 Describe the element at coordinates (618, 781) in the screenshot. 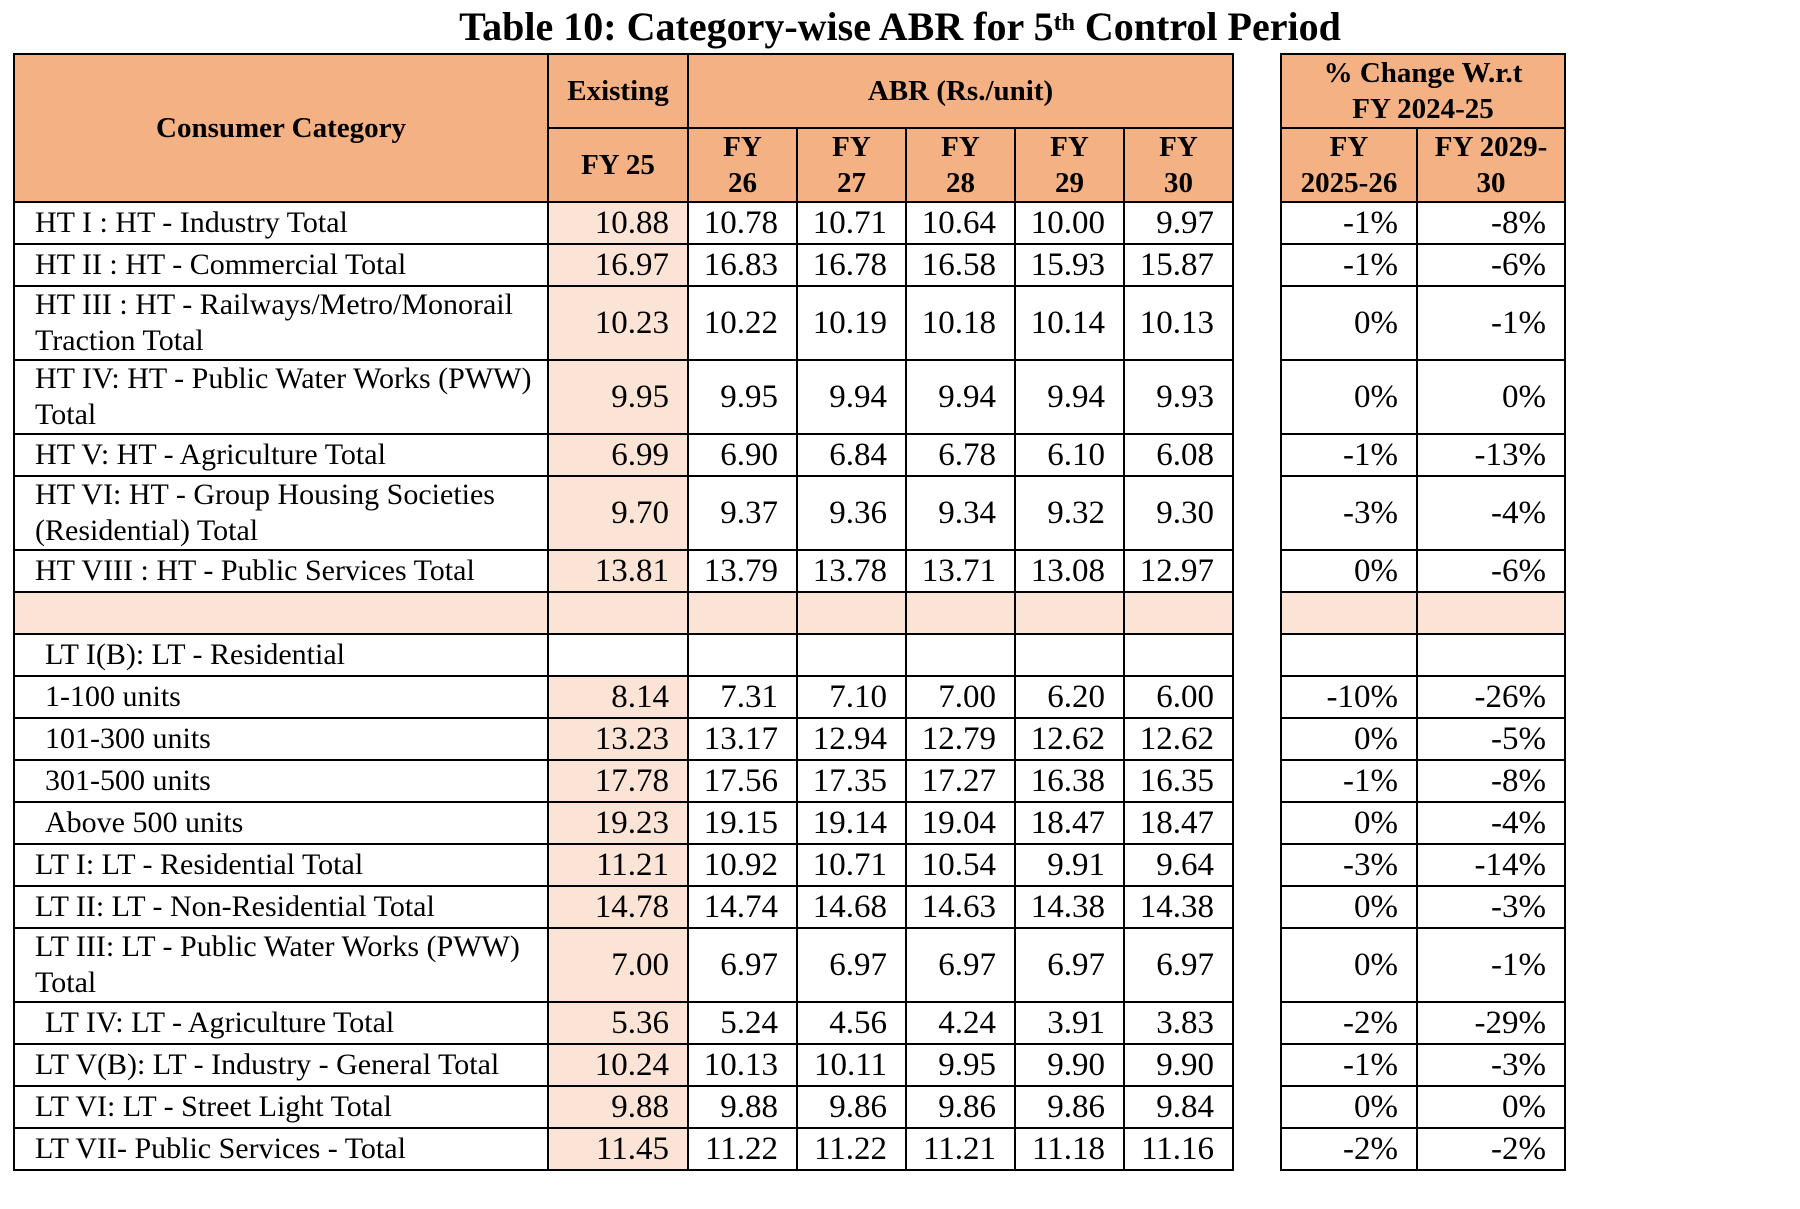

I see `value-fy25: 17.78` at that location.